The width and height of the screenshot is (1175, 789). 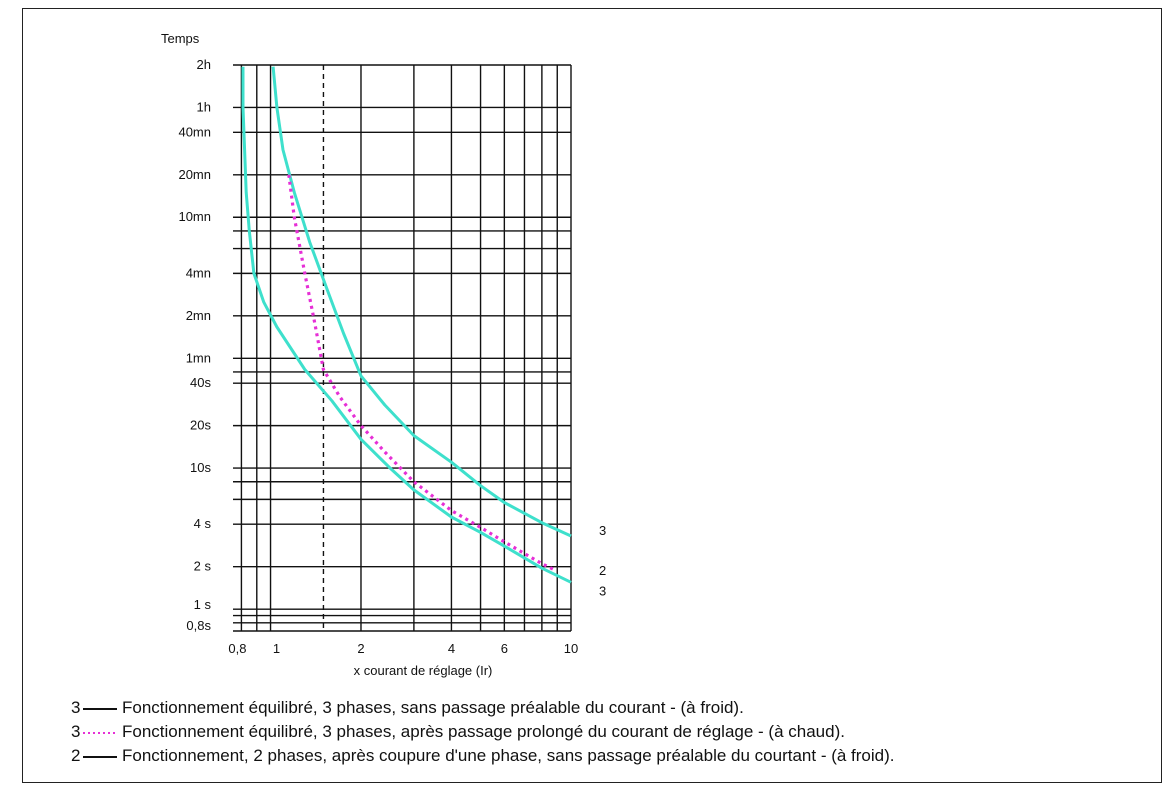 I want to click on curve-end-label: 2, so click(x=602, y=570).